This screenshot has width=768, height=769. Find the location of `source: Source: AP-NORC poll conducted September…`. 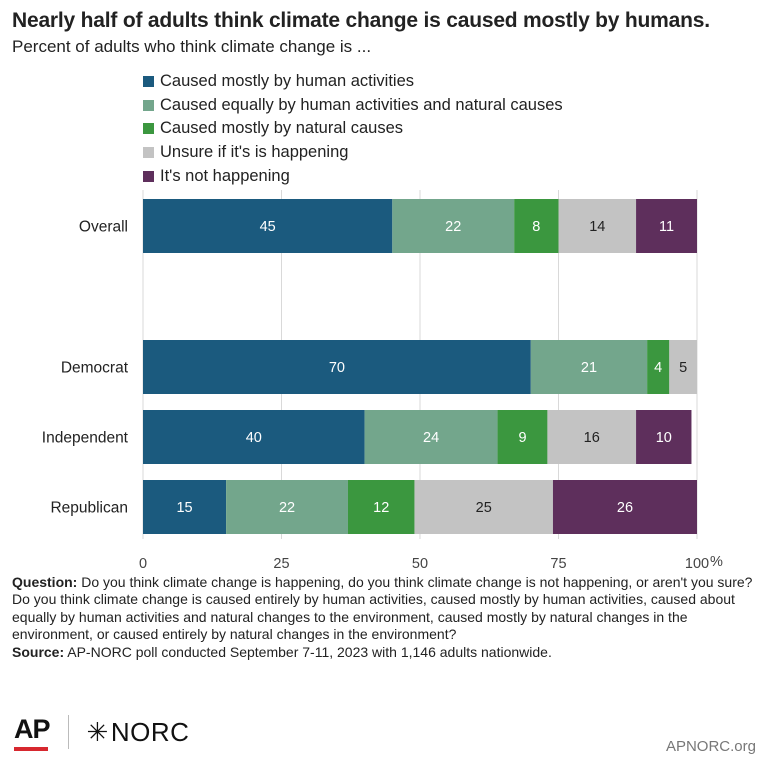

source: Source: AP-NORC poll conducted September… is located at coordinates (385, 652).